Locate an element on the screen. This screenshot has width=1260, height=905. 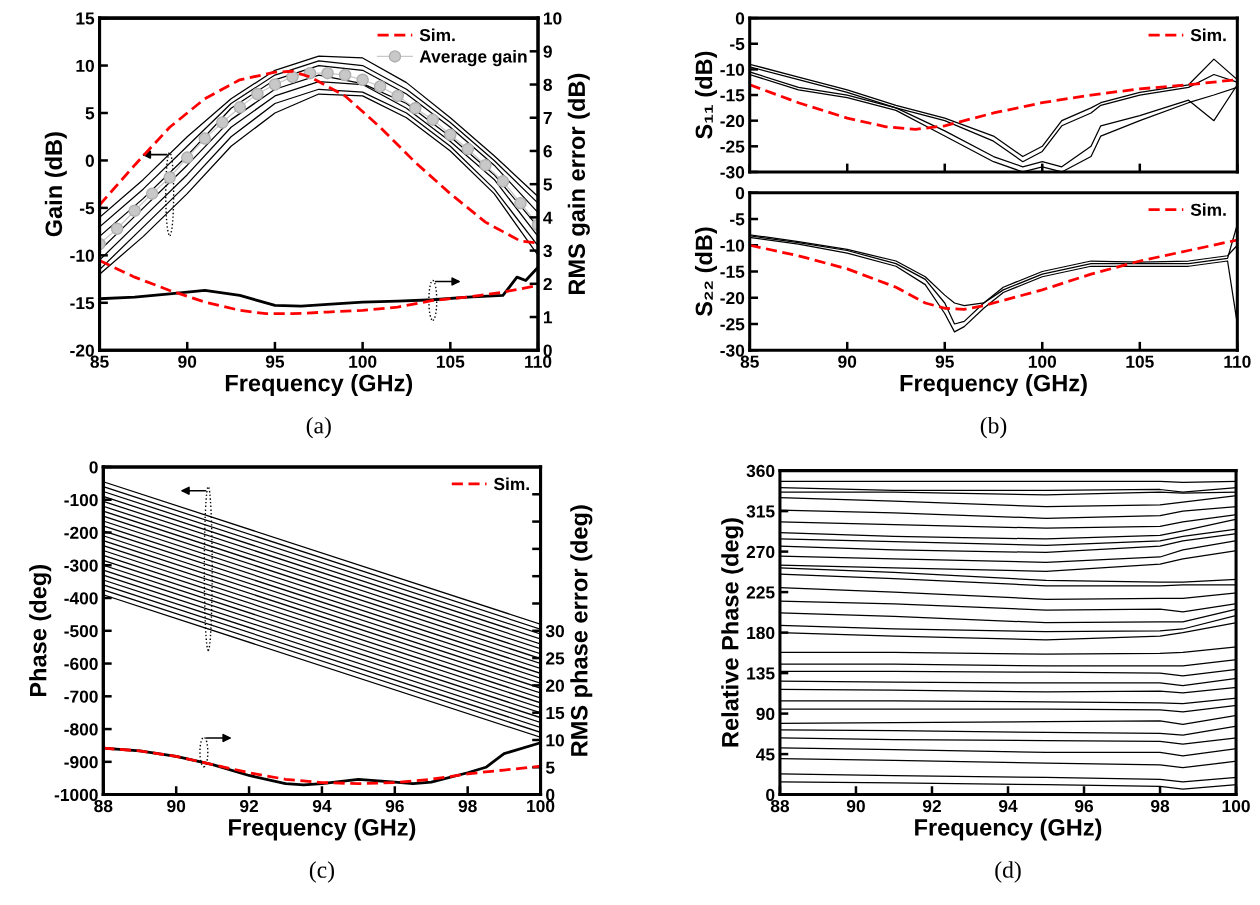
y-tick-label: -600 is located at coordinates (81, 664).